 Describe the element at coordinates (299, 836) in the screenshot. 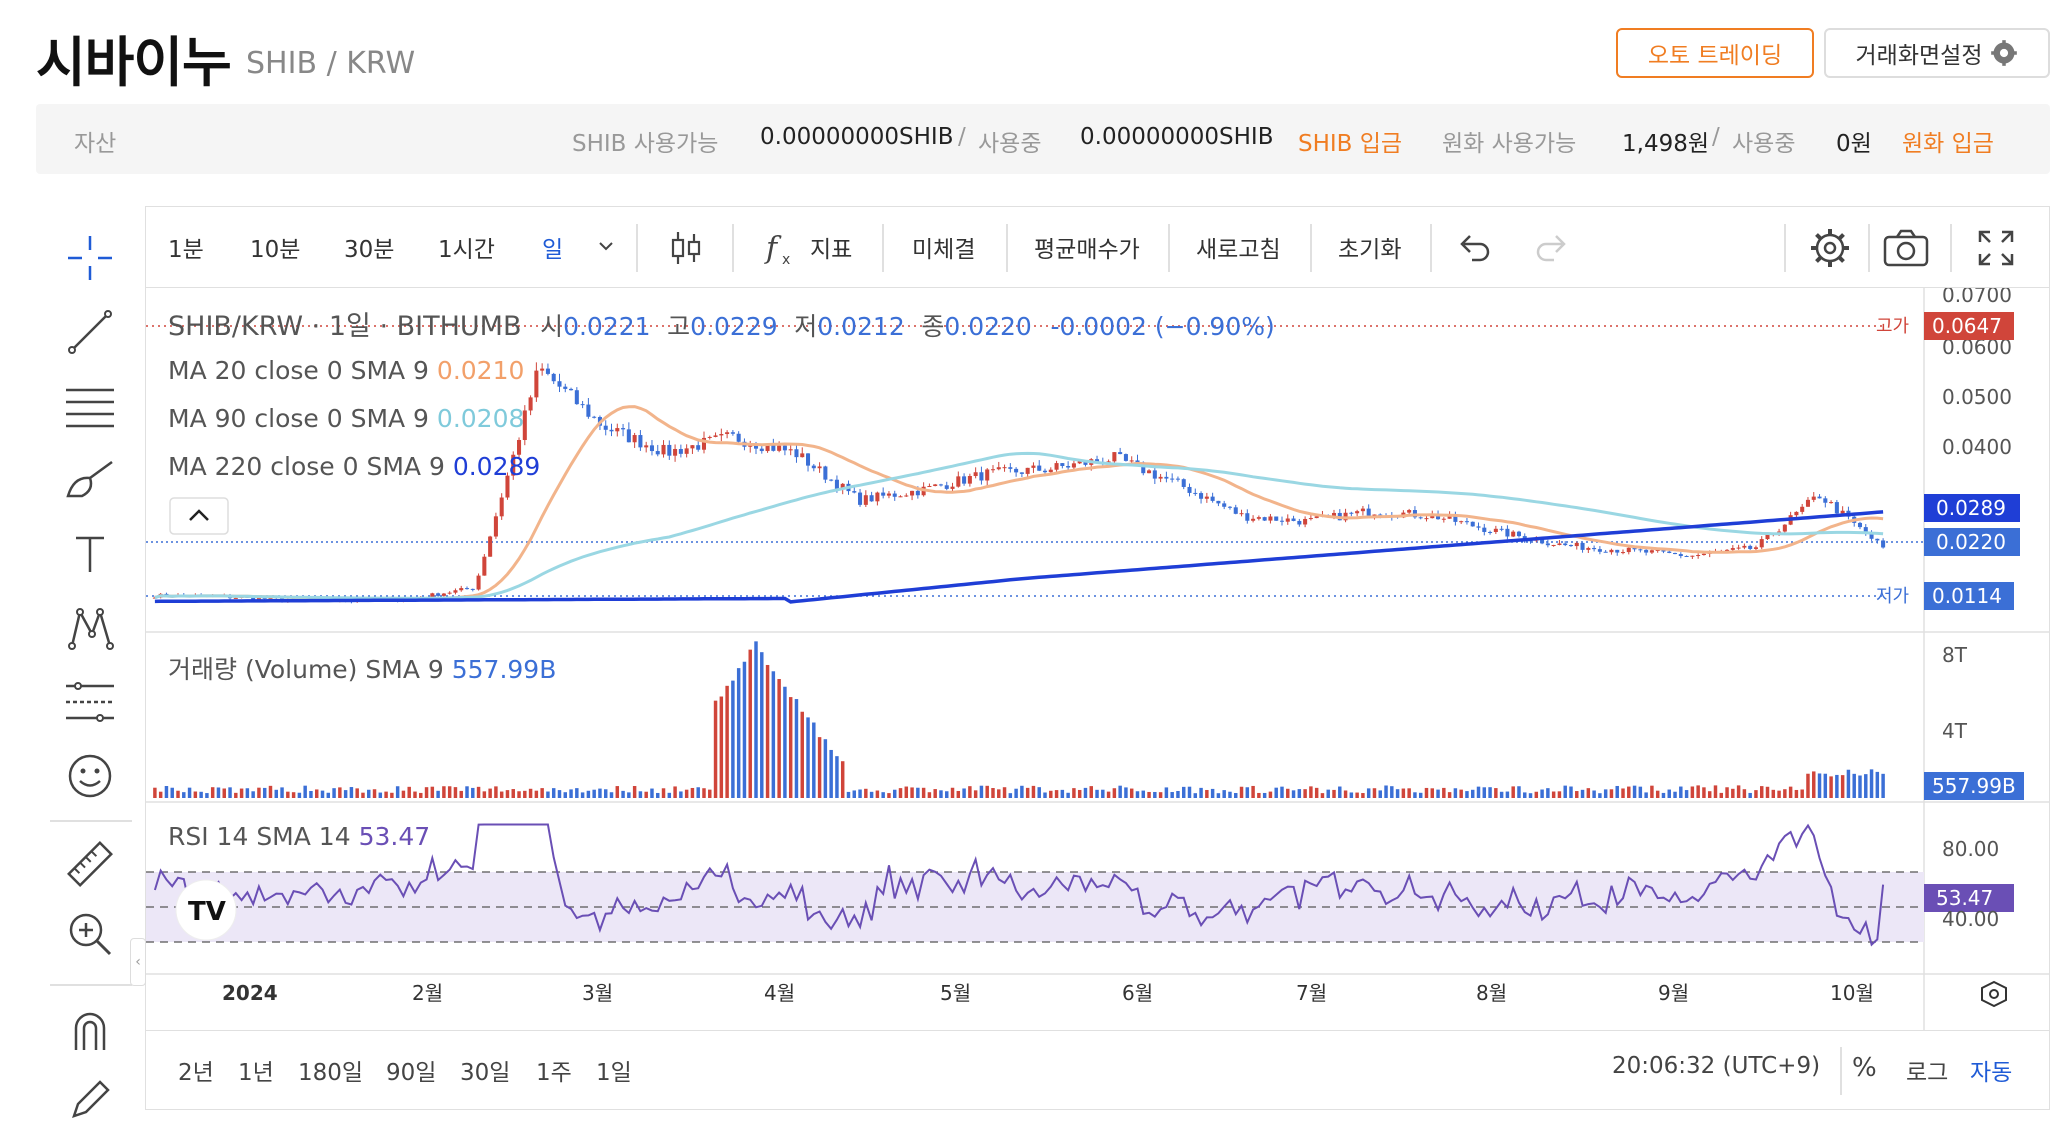

I see `rsi-legend: RSI 14 SMA 14 53.47` at that location.